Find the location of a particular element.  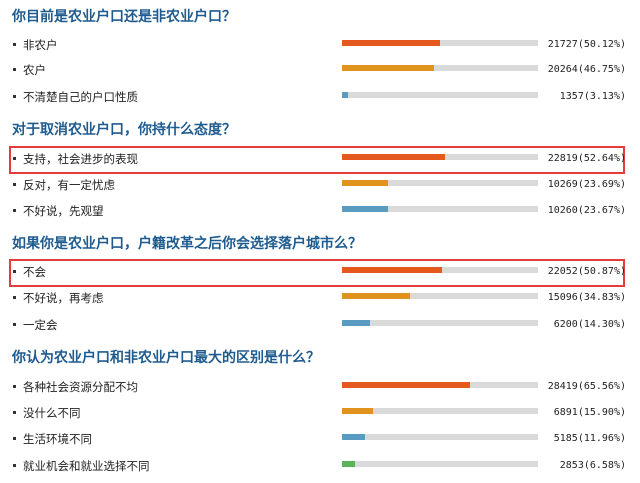

poll-option: 就业机会和就业选择不同 2853(6.58%) is located at coordinates (320, 467).